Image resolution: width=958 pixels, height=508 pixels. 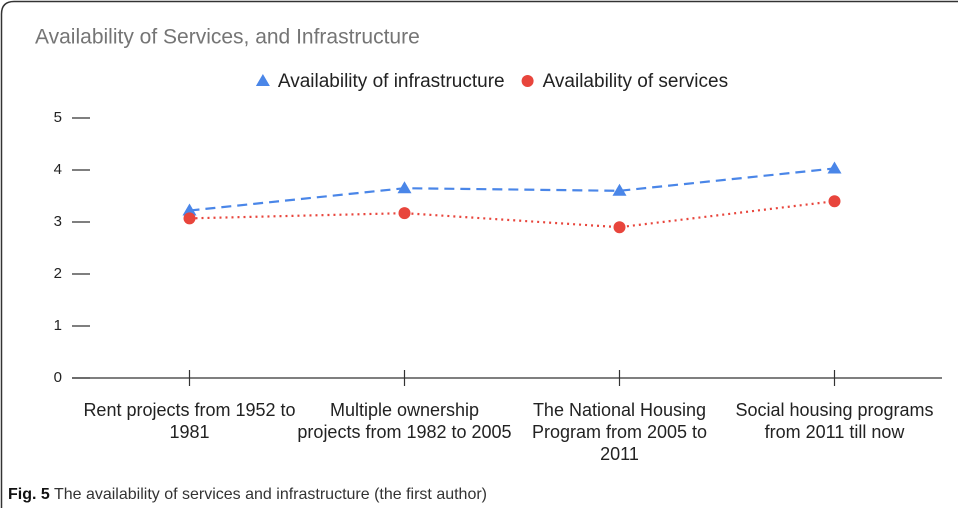 I want to click on y-tick-label: 2, so click(x=58, y=273).